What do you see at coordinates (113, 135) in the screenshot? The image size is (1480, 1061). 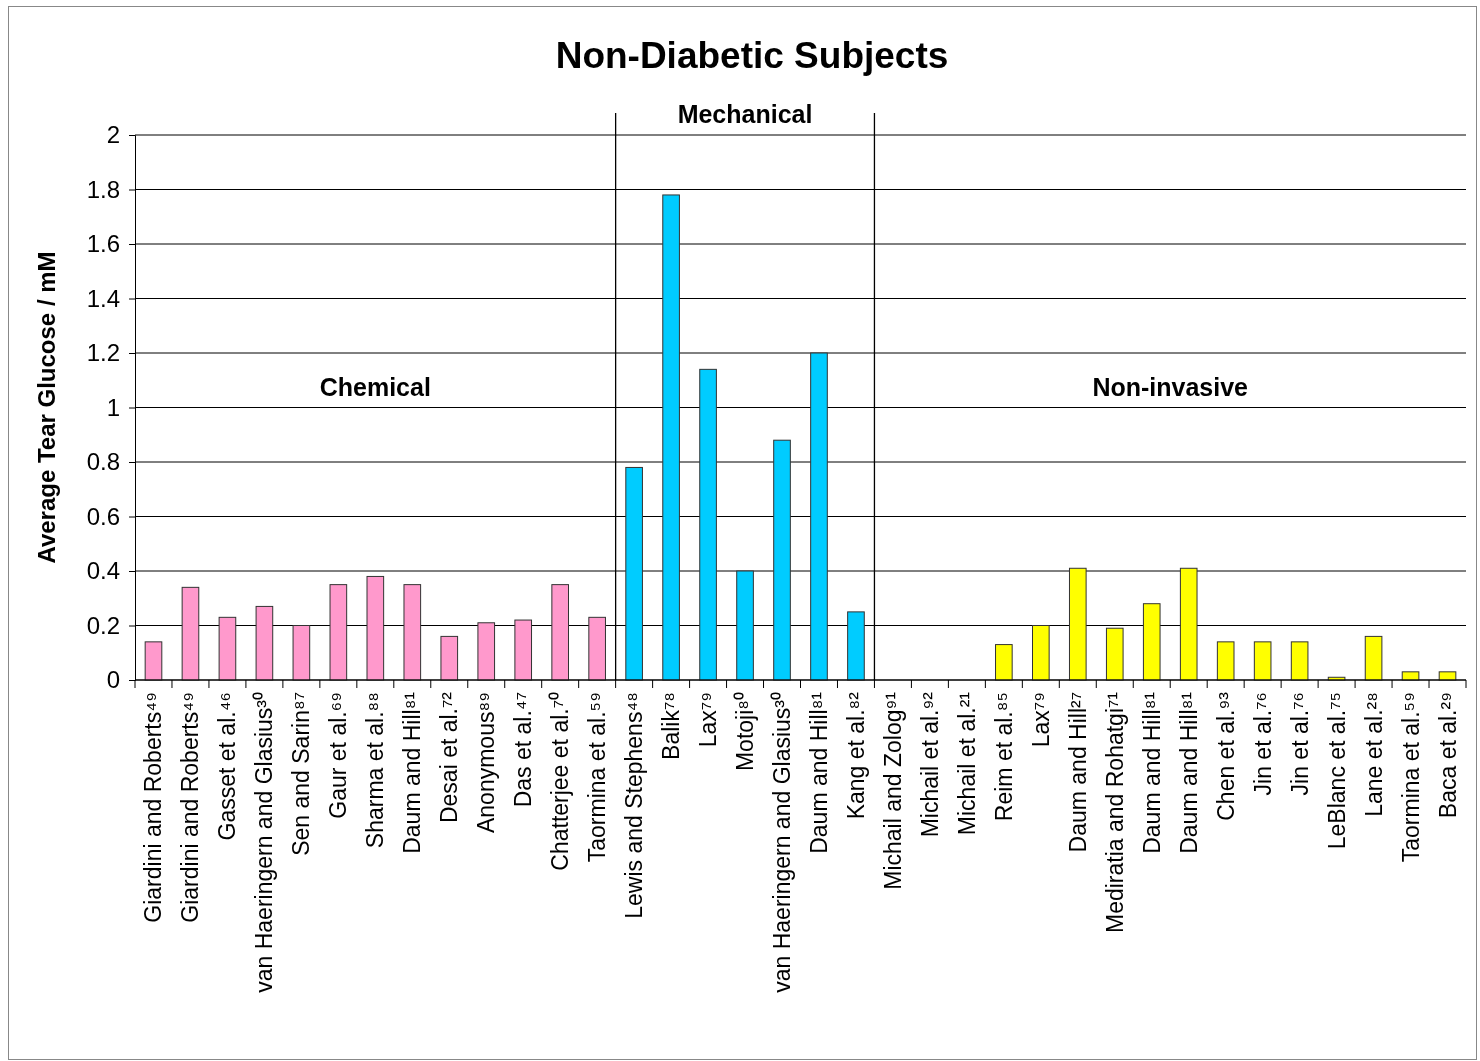 I see `y-tick-label: 2` at bounding box center [113, 135].